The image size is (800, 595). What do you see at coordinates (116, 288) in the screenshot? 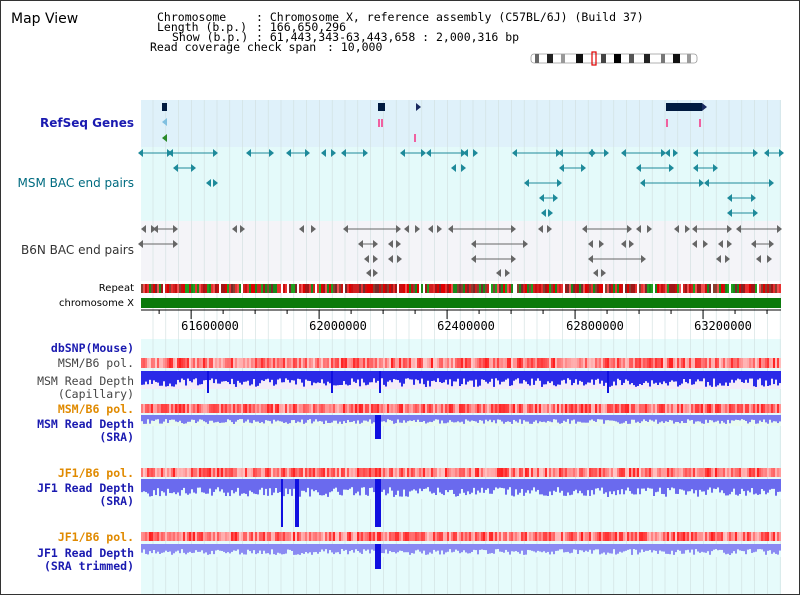
I see `track-label-repeat: Repeat` at bounding box center [116, 288].